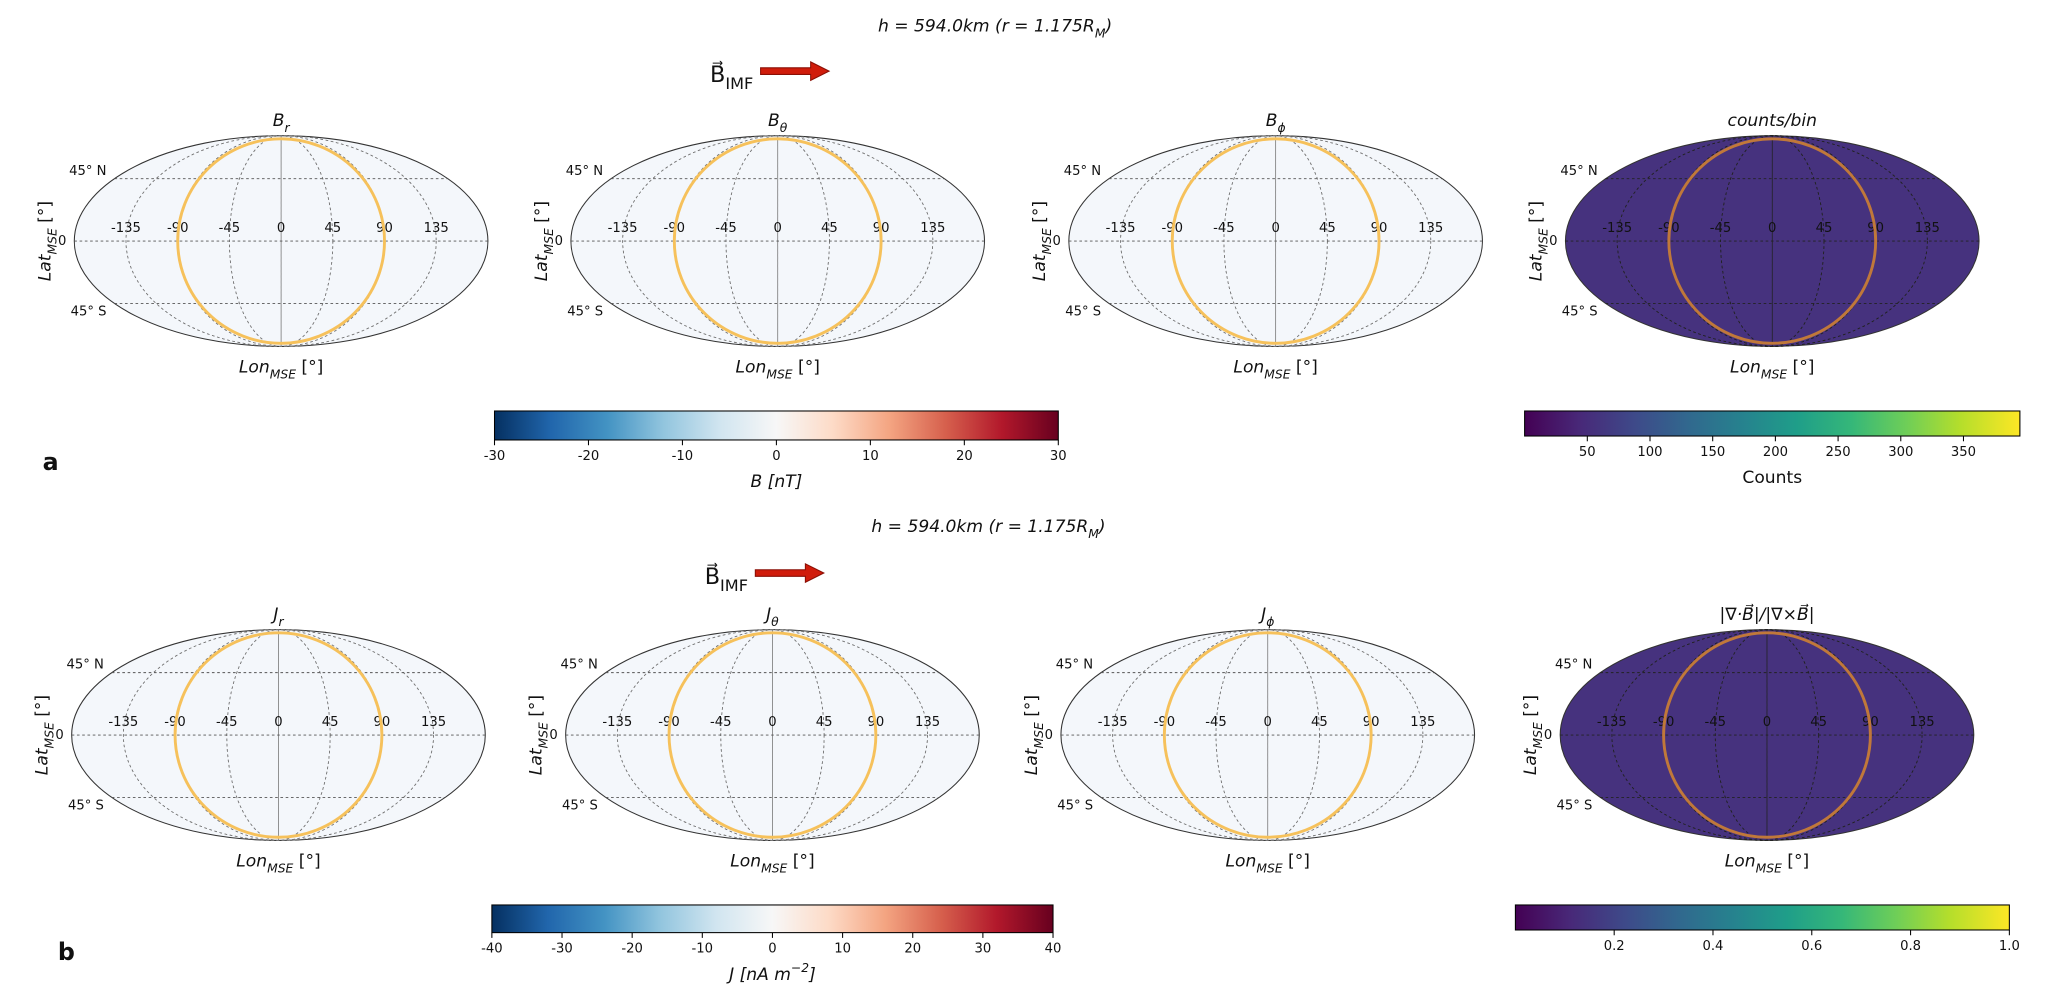 Image resolution: width=2056 pixels, height=984 pixels. Describe the element at coordinates (1276, 122) in the screenshot. I see `panel-title: Bϕ` at that location.